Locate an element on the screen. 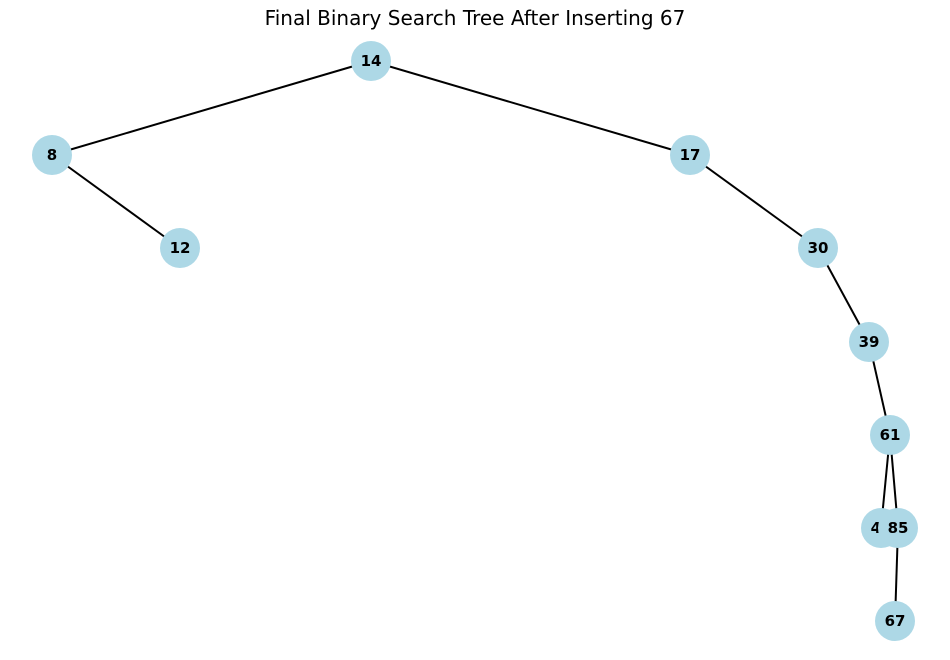 The height and width of the screenshot is (660, 950). node-17: 17 is located at coordinates (690, 155).